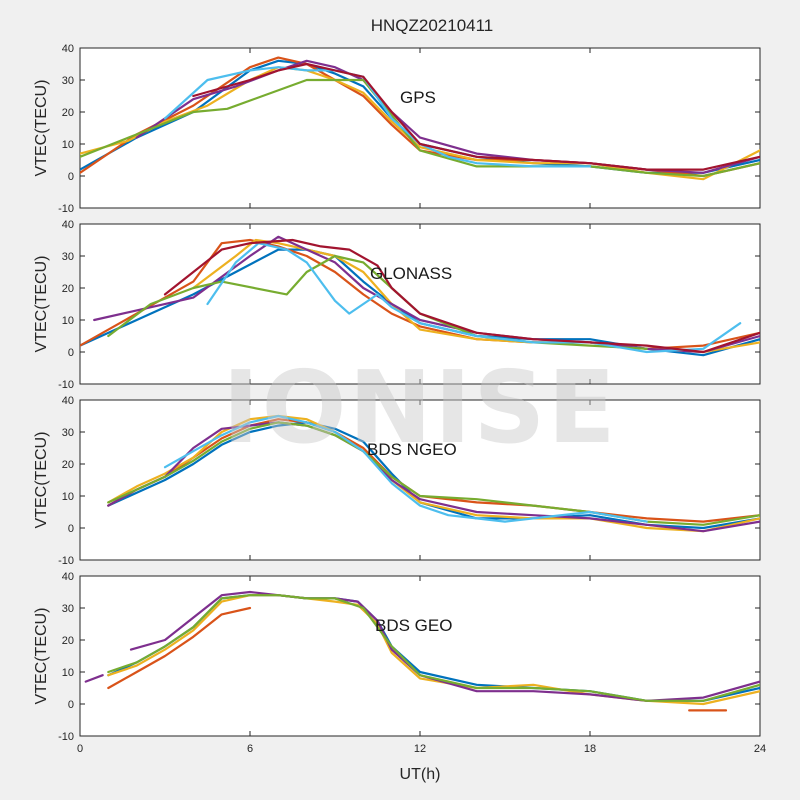 The height and width of the screenshot is (800, 800). What do you see at coordinates (411, 273) in the screenshot?
I see `panel-label: GLONASS` at bounding box center [411, 273].